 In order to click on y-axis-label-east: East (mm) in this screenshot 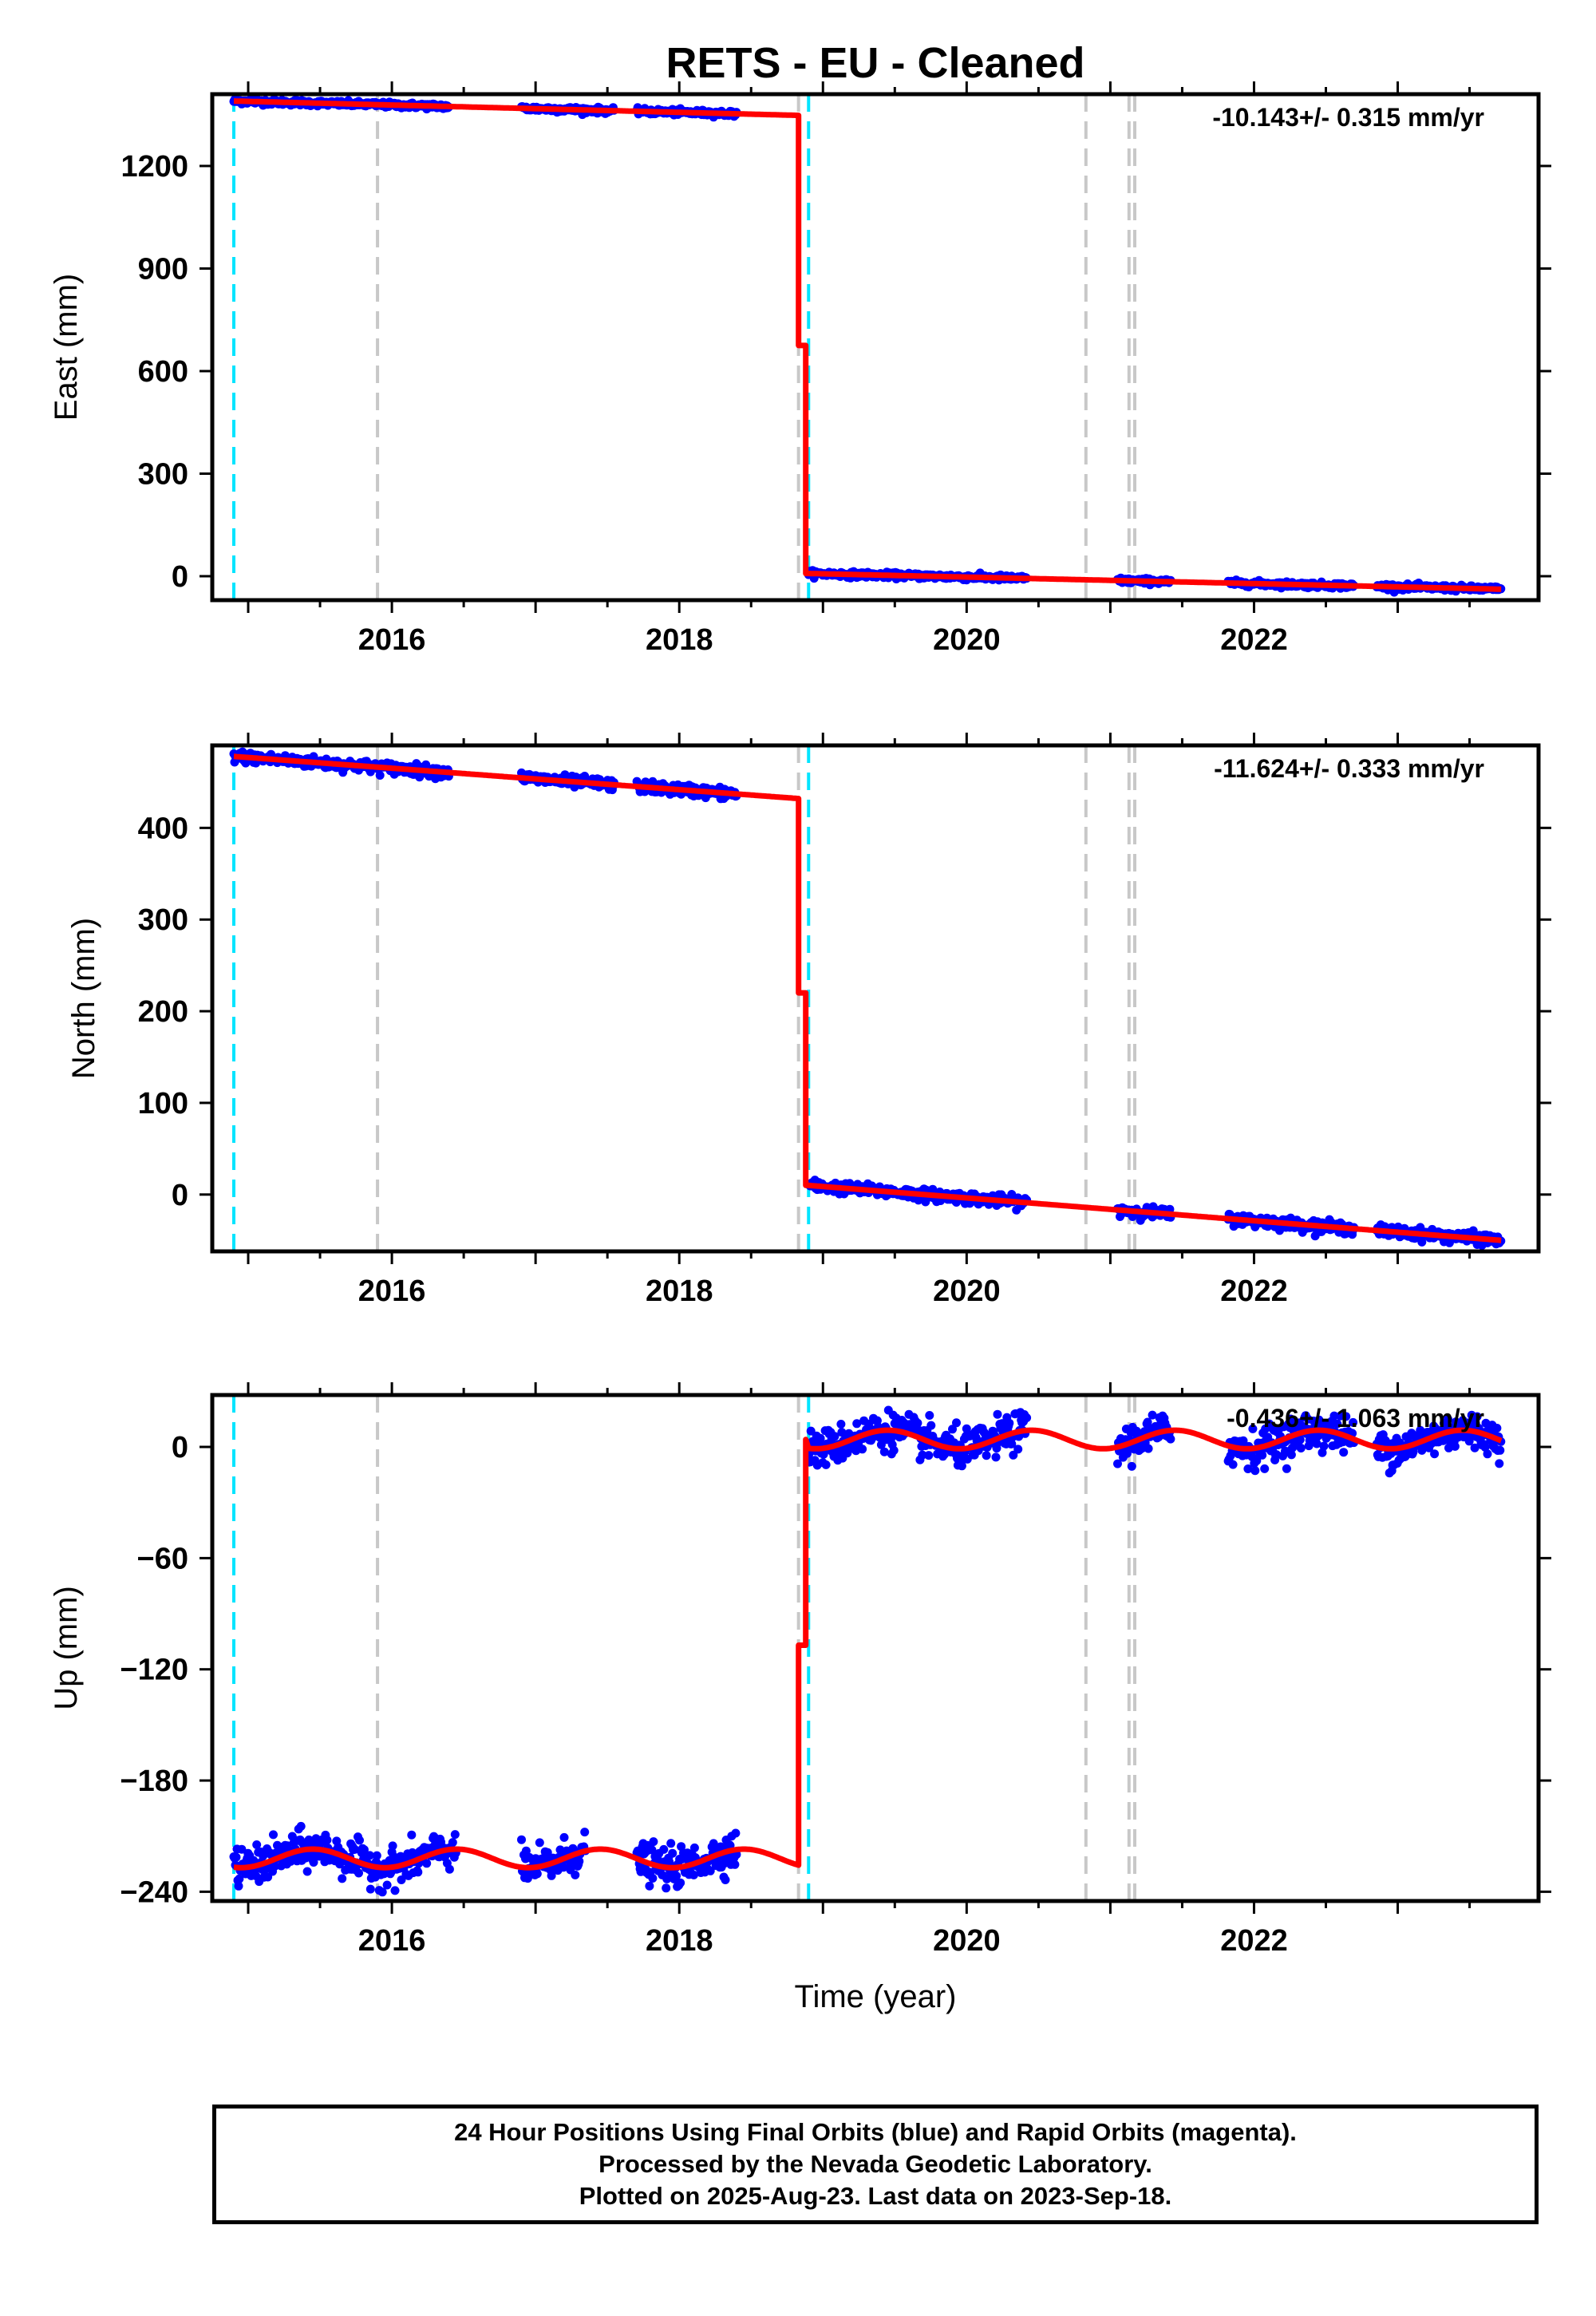, I will do `click(66, 347)`.